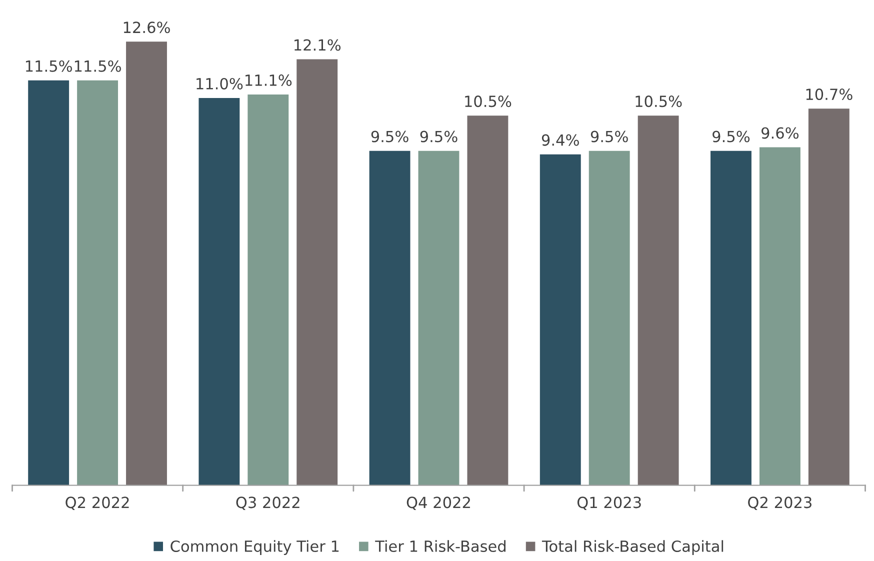  I want to click on x-tick-label: Q1 2023, so click(609, 503).